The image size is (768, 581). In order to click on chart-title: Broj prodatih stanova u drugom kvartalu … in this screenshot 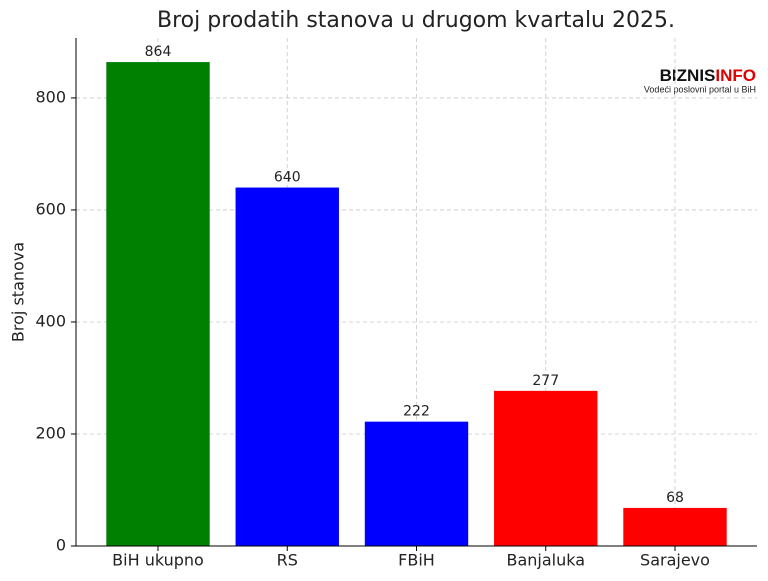, I will do `click(416, 20)`.